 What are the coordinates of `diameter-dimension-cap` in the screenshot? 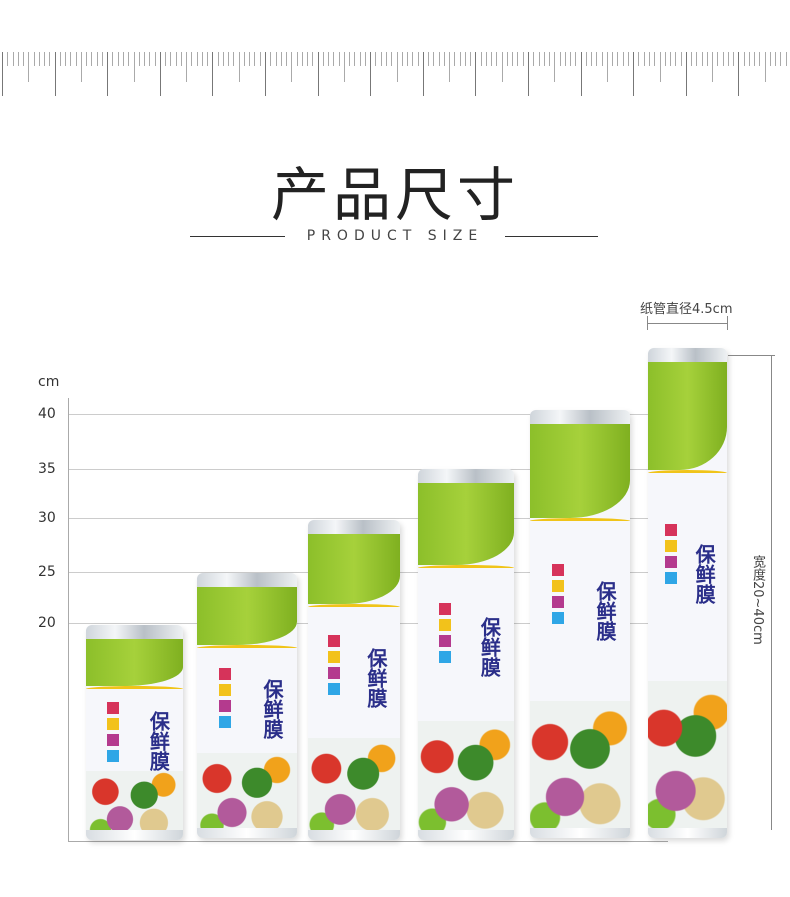 It's located at (647, 323).